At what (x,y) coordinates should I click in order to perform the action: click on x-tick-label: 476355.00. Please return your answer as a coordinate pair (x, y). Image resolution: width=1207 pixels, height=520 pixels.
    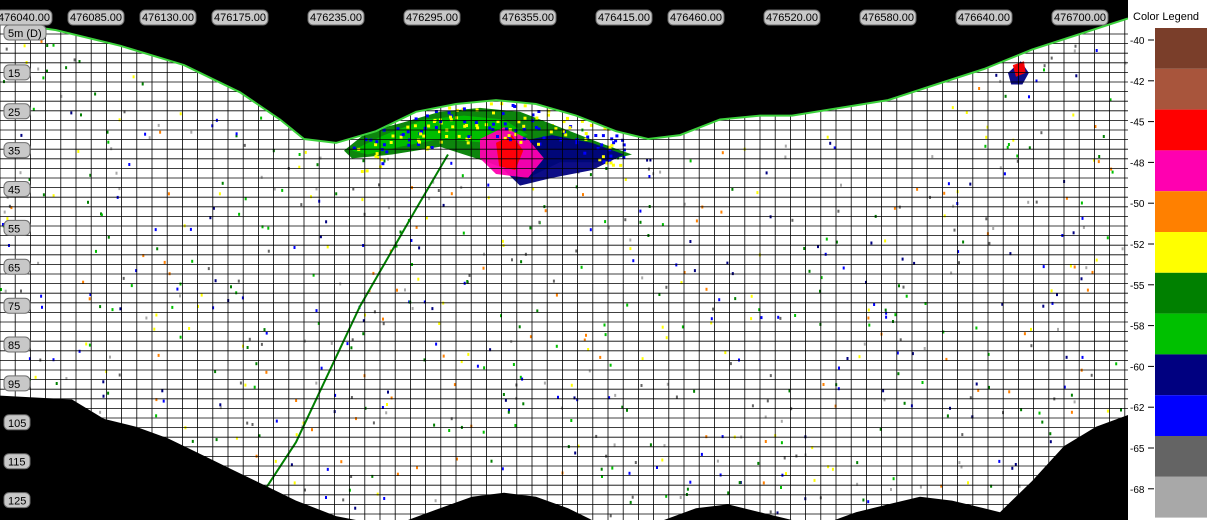
    Looking at the image, I should click on (528, 18).